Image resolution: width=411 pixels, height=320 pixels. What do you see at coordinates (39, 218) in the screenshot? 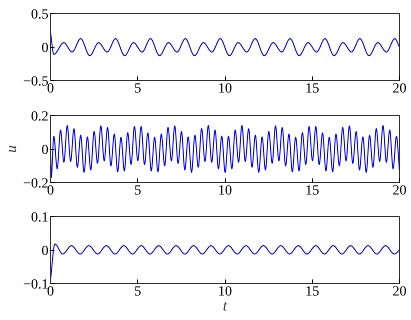
I see `y-tick-label: 0.1` at bounding box center [39, 218].